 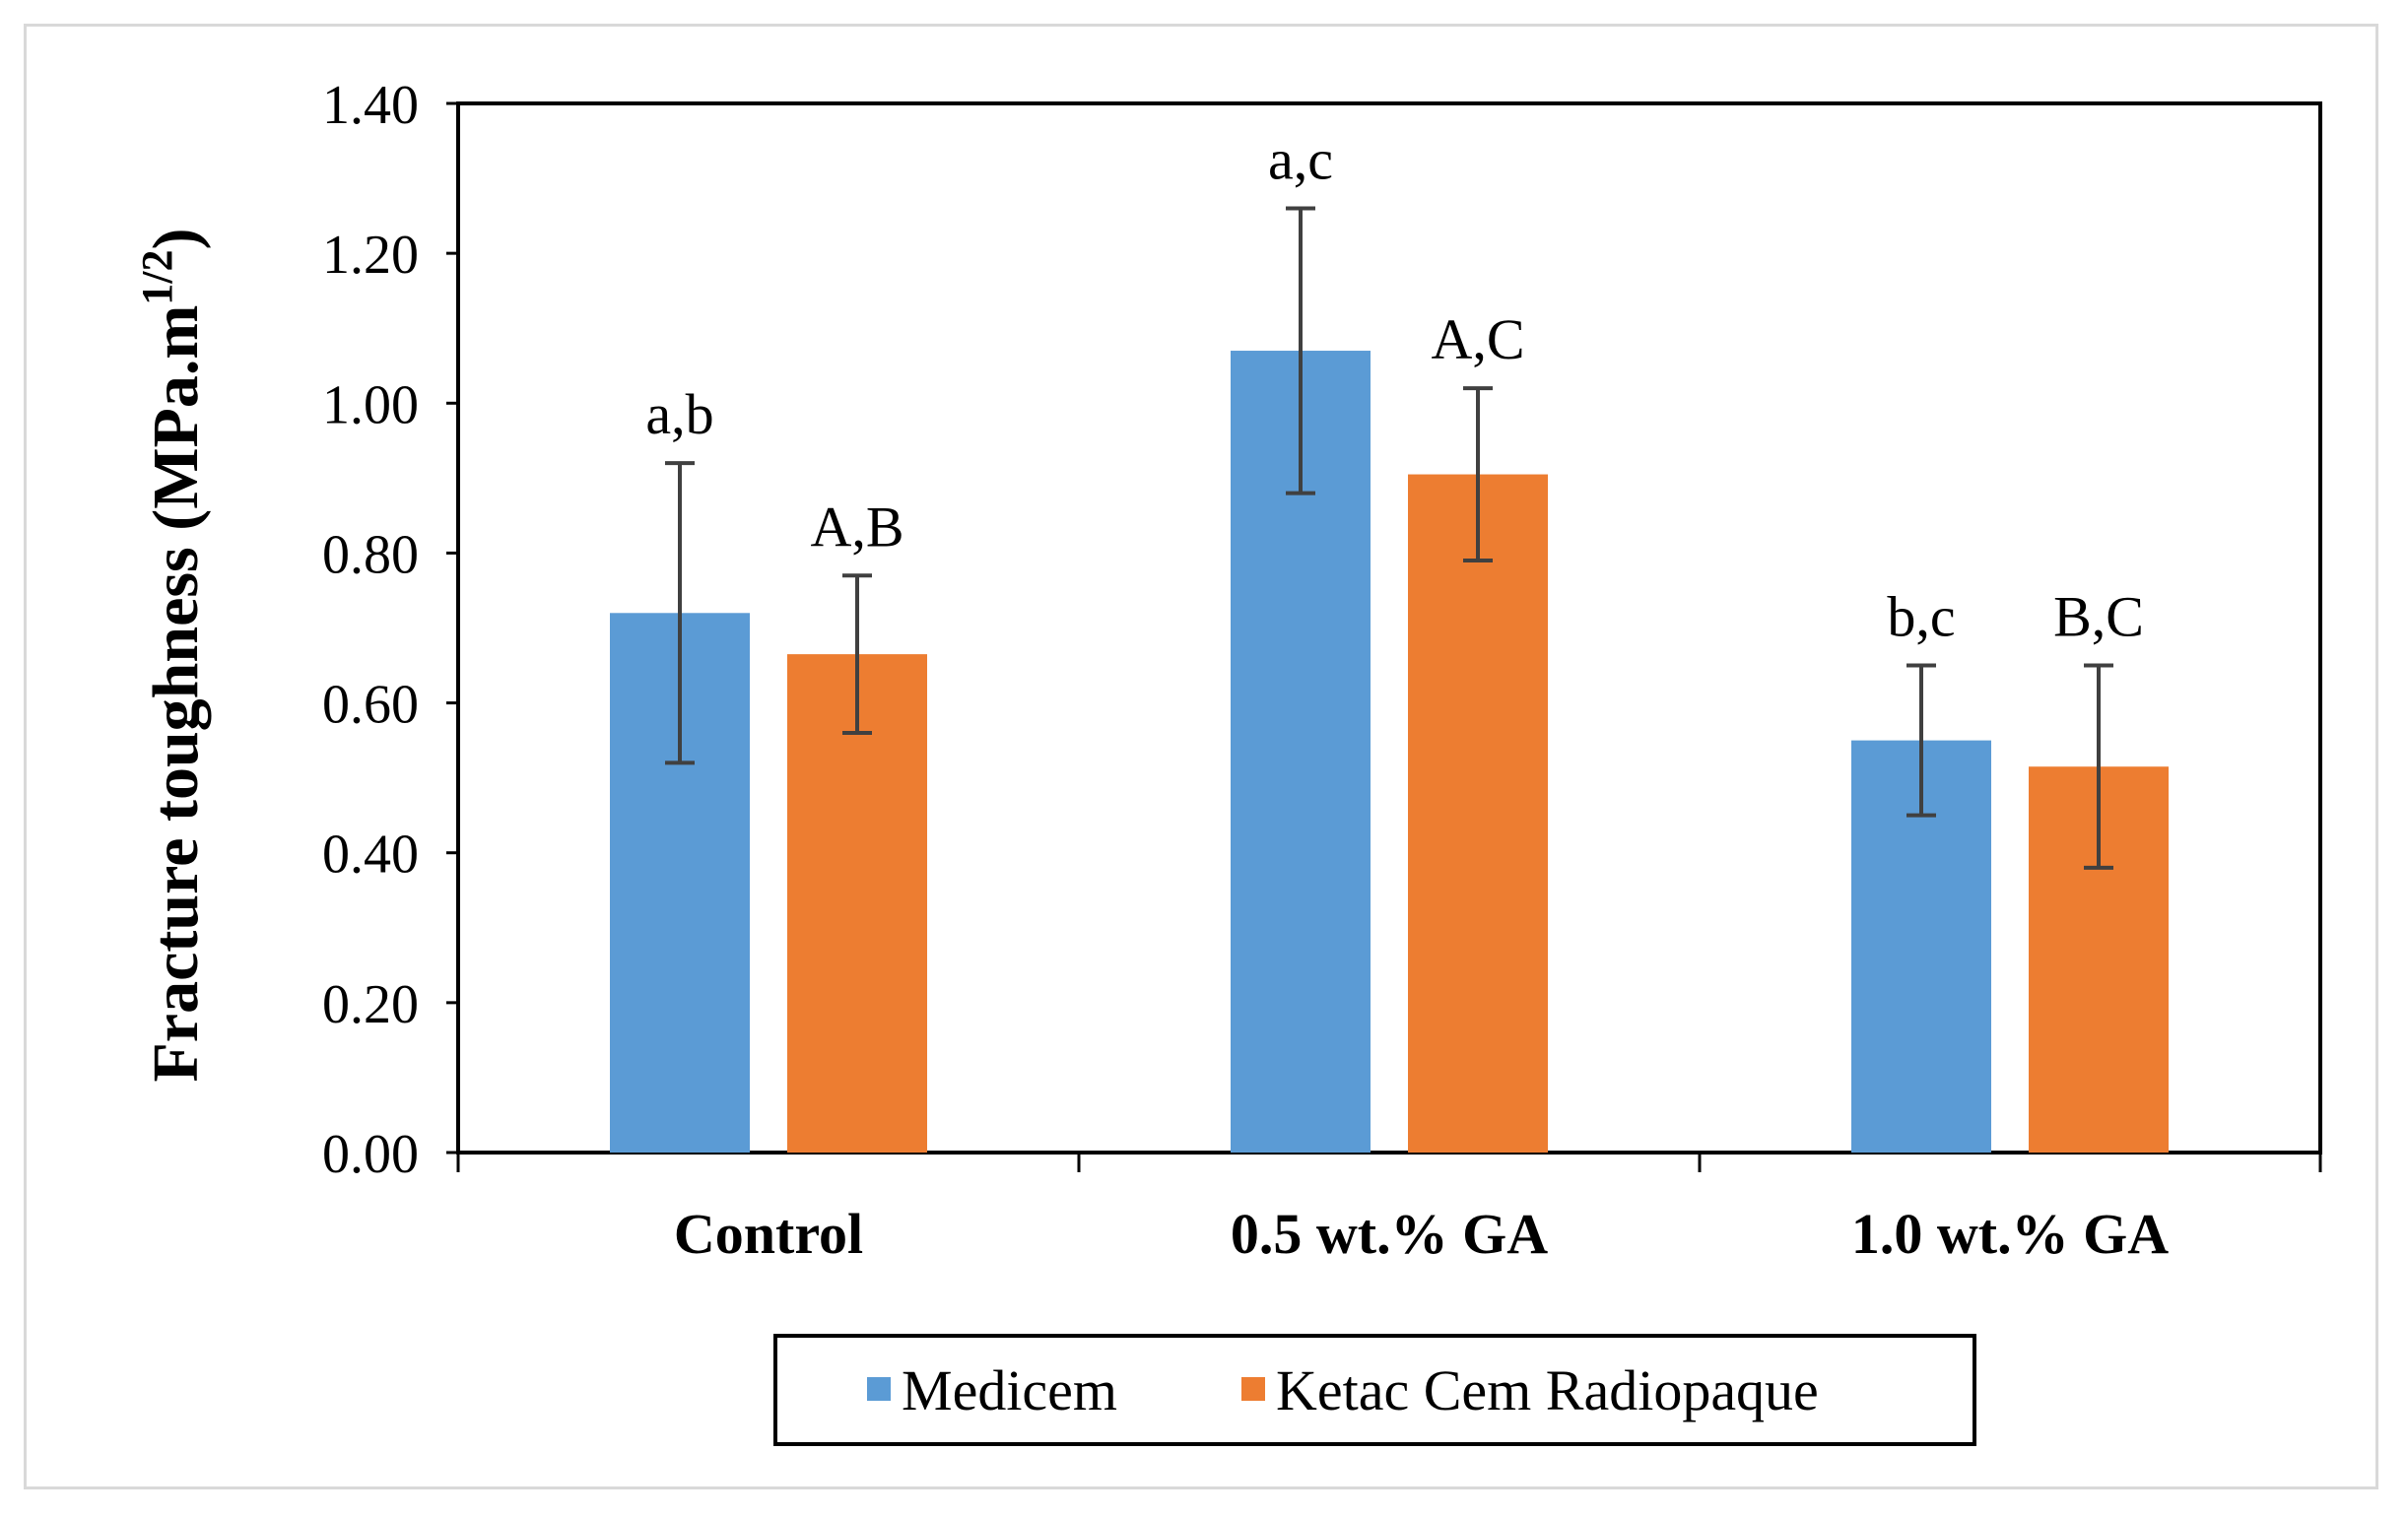 I want to click on significance-label: B,C, so click(x=2098, y=617).